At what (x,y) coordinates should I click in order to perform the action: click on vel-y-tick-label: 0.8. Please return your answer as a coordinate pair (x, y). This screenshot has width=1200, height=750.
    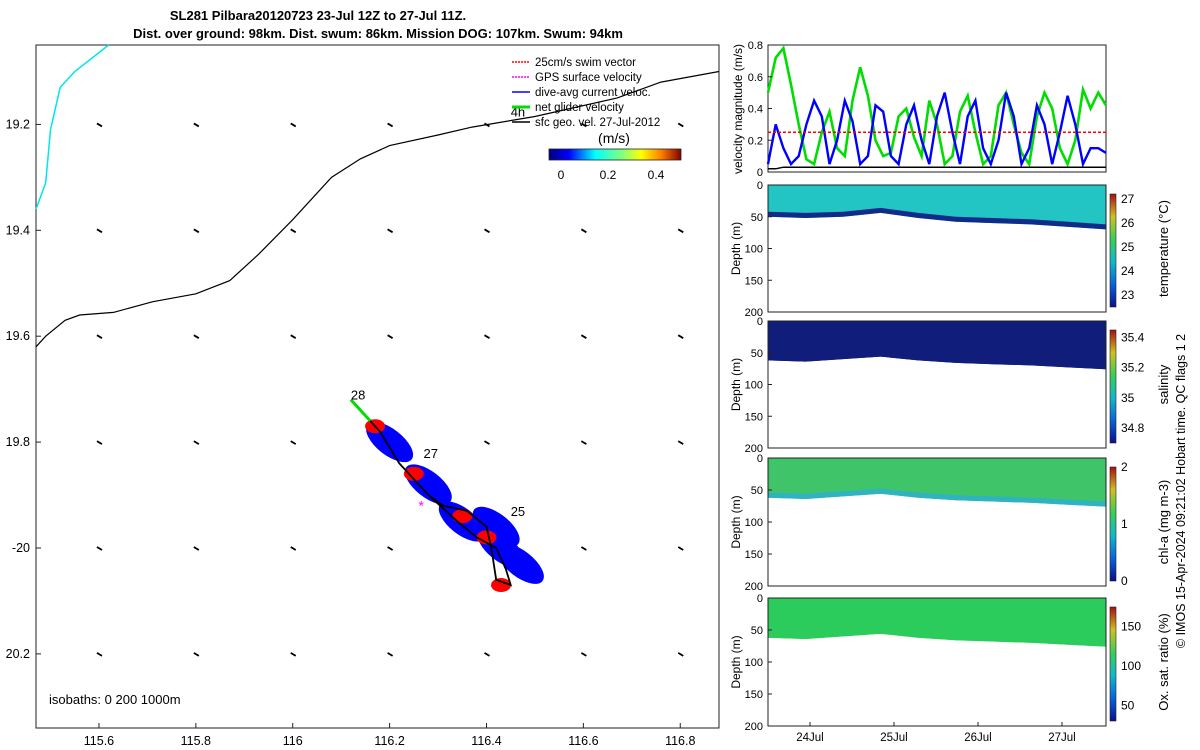
    Looking at the image, I should click on (755, 46).